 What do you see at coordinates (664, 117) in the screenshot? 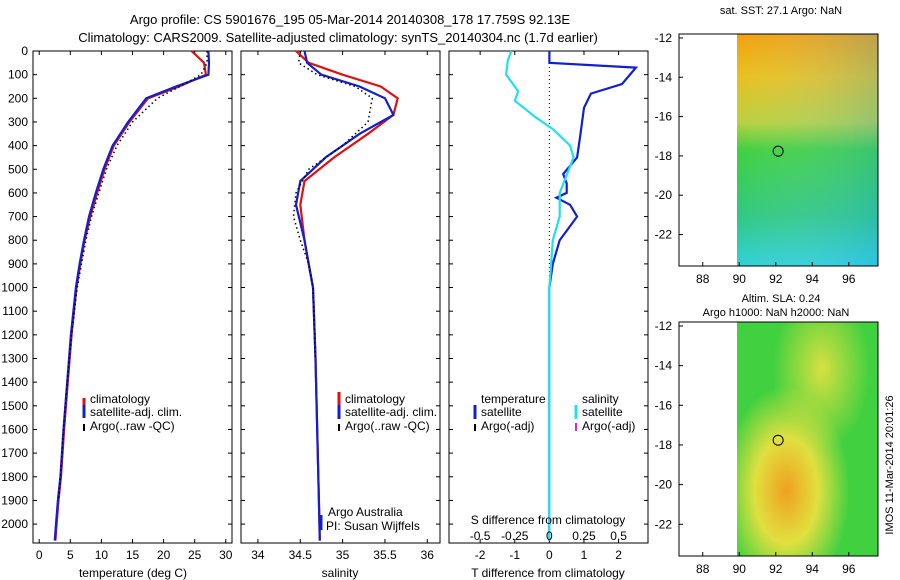
I see `lat-tick-label: -16` at bounding box center [664, 117].